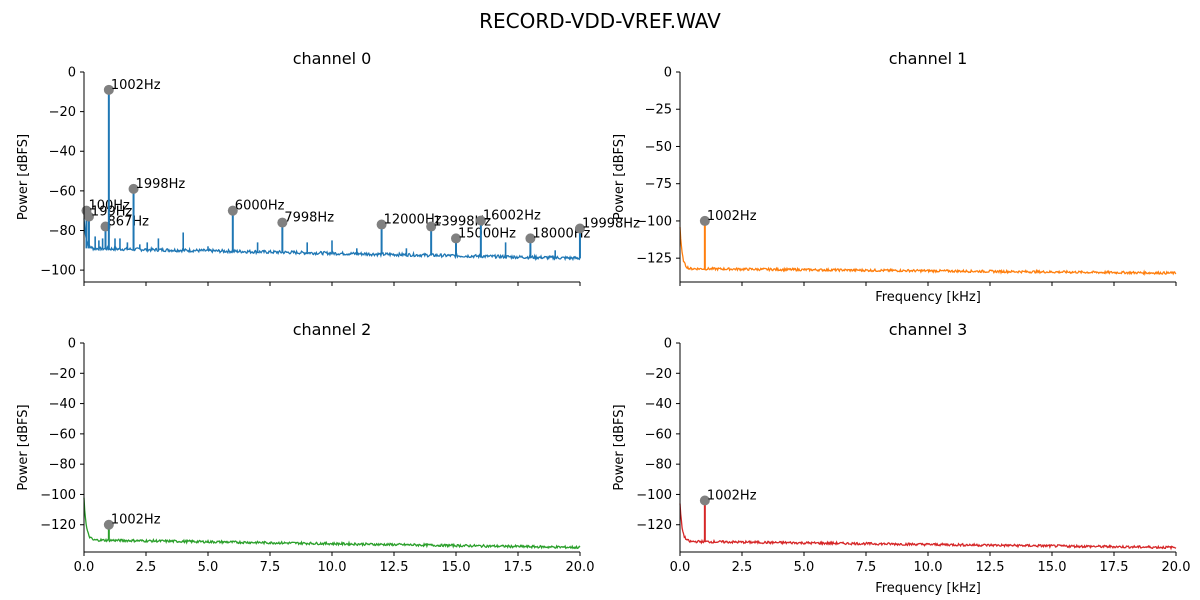 The height and width of the screenshot is (600, 1200). Describe the element at coordinates (658, 184) in the screenshot. I see `y-tick-label: −75` at that location.